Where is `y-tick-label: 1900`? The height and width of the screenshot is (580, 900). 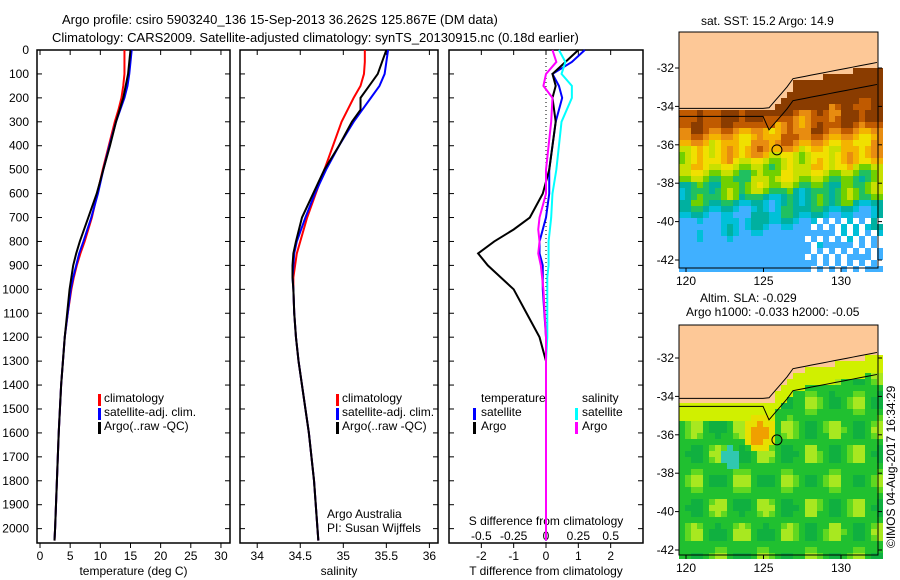
y-tick-label: 1900 is located at coordinates (15, 505).